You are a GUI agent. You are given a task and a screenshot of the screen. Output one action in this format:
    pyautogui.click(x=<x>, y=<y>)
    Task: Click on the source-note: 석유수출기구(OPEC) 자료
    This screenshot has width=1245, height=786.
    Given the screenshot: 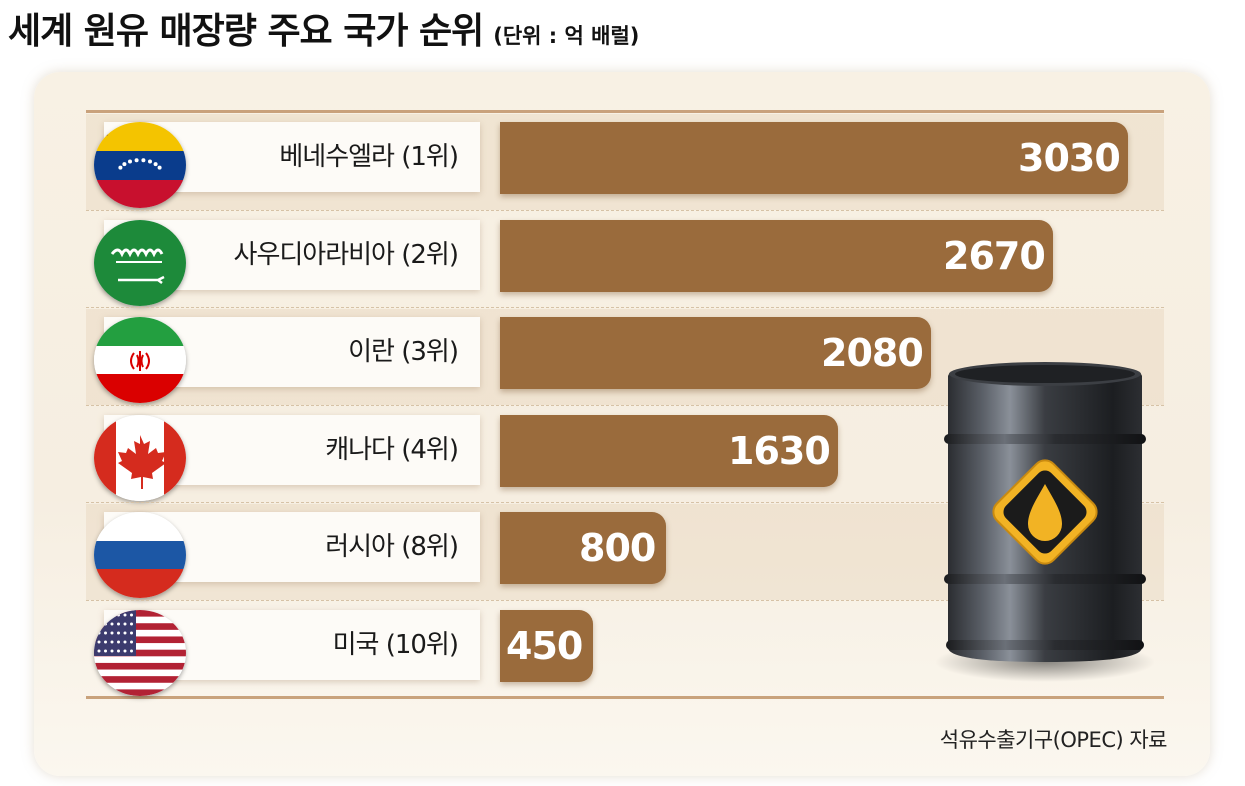 What is the action you would take?
    pyautogui.click(x=1053, y=740)
    